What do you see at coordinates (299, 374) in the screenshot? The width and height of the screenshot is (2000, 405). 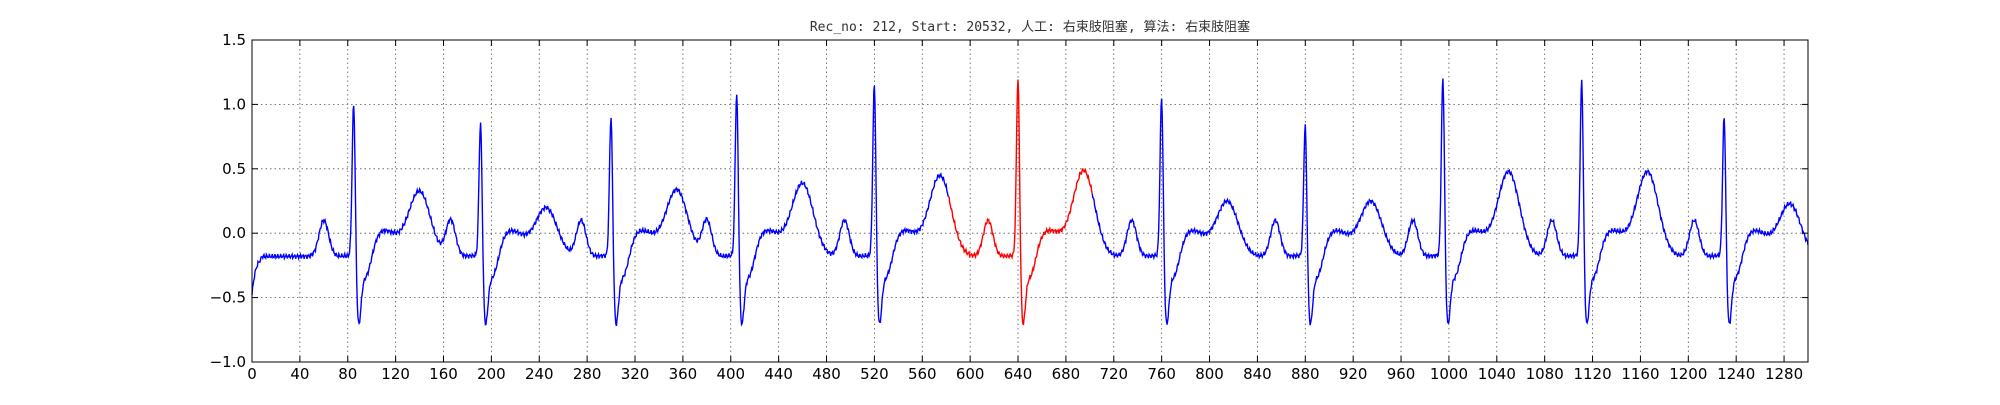 I see `x-tick-label: 40` at bounding box center [299, 374].